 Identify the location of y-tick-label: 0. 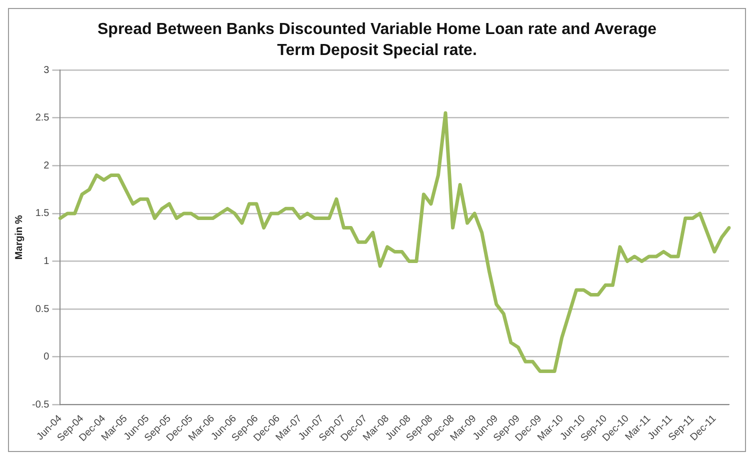
(47, 357).